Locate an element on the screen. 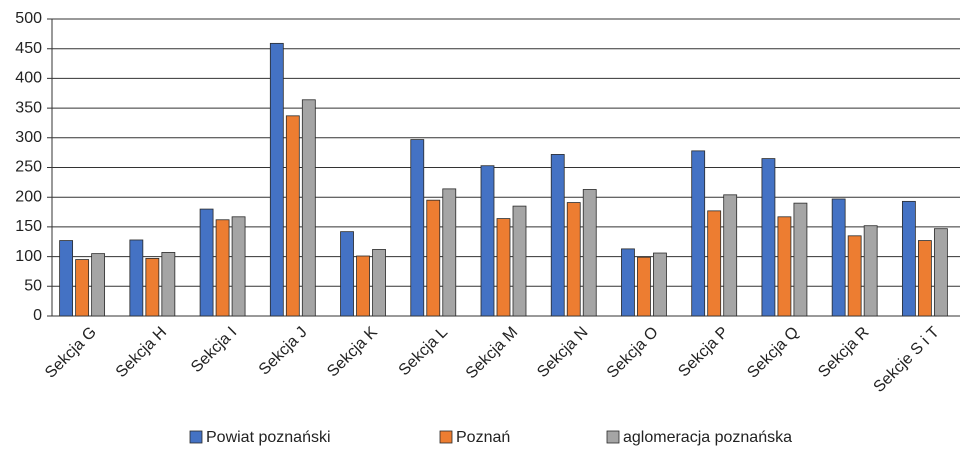  x-tick-label: Sekcja O is located at coordinates (633, 353).